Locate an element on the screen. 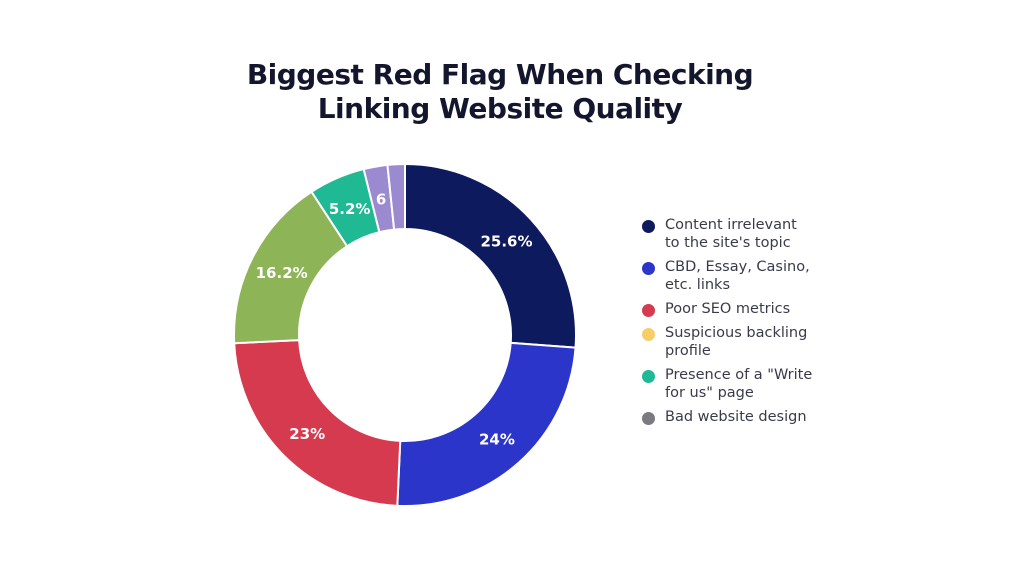 The height and width of the screenshot is (576, 1024). slice-label-3: 16.2% is located at coordinates (282, 273).